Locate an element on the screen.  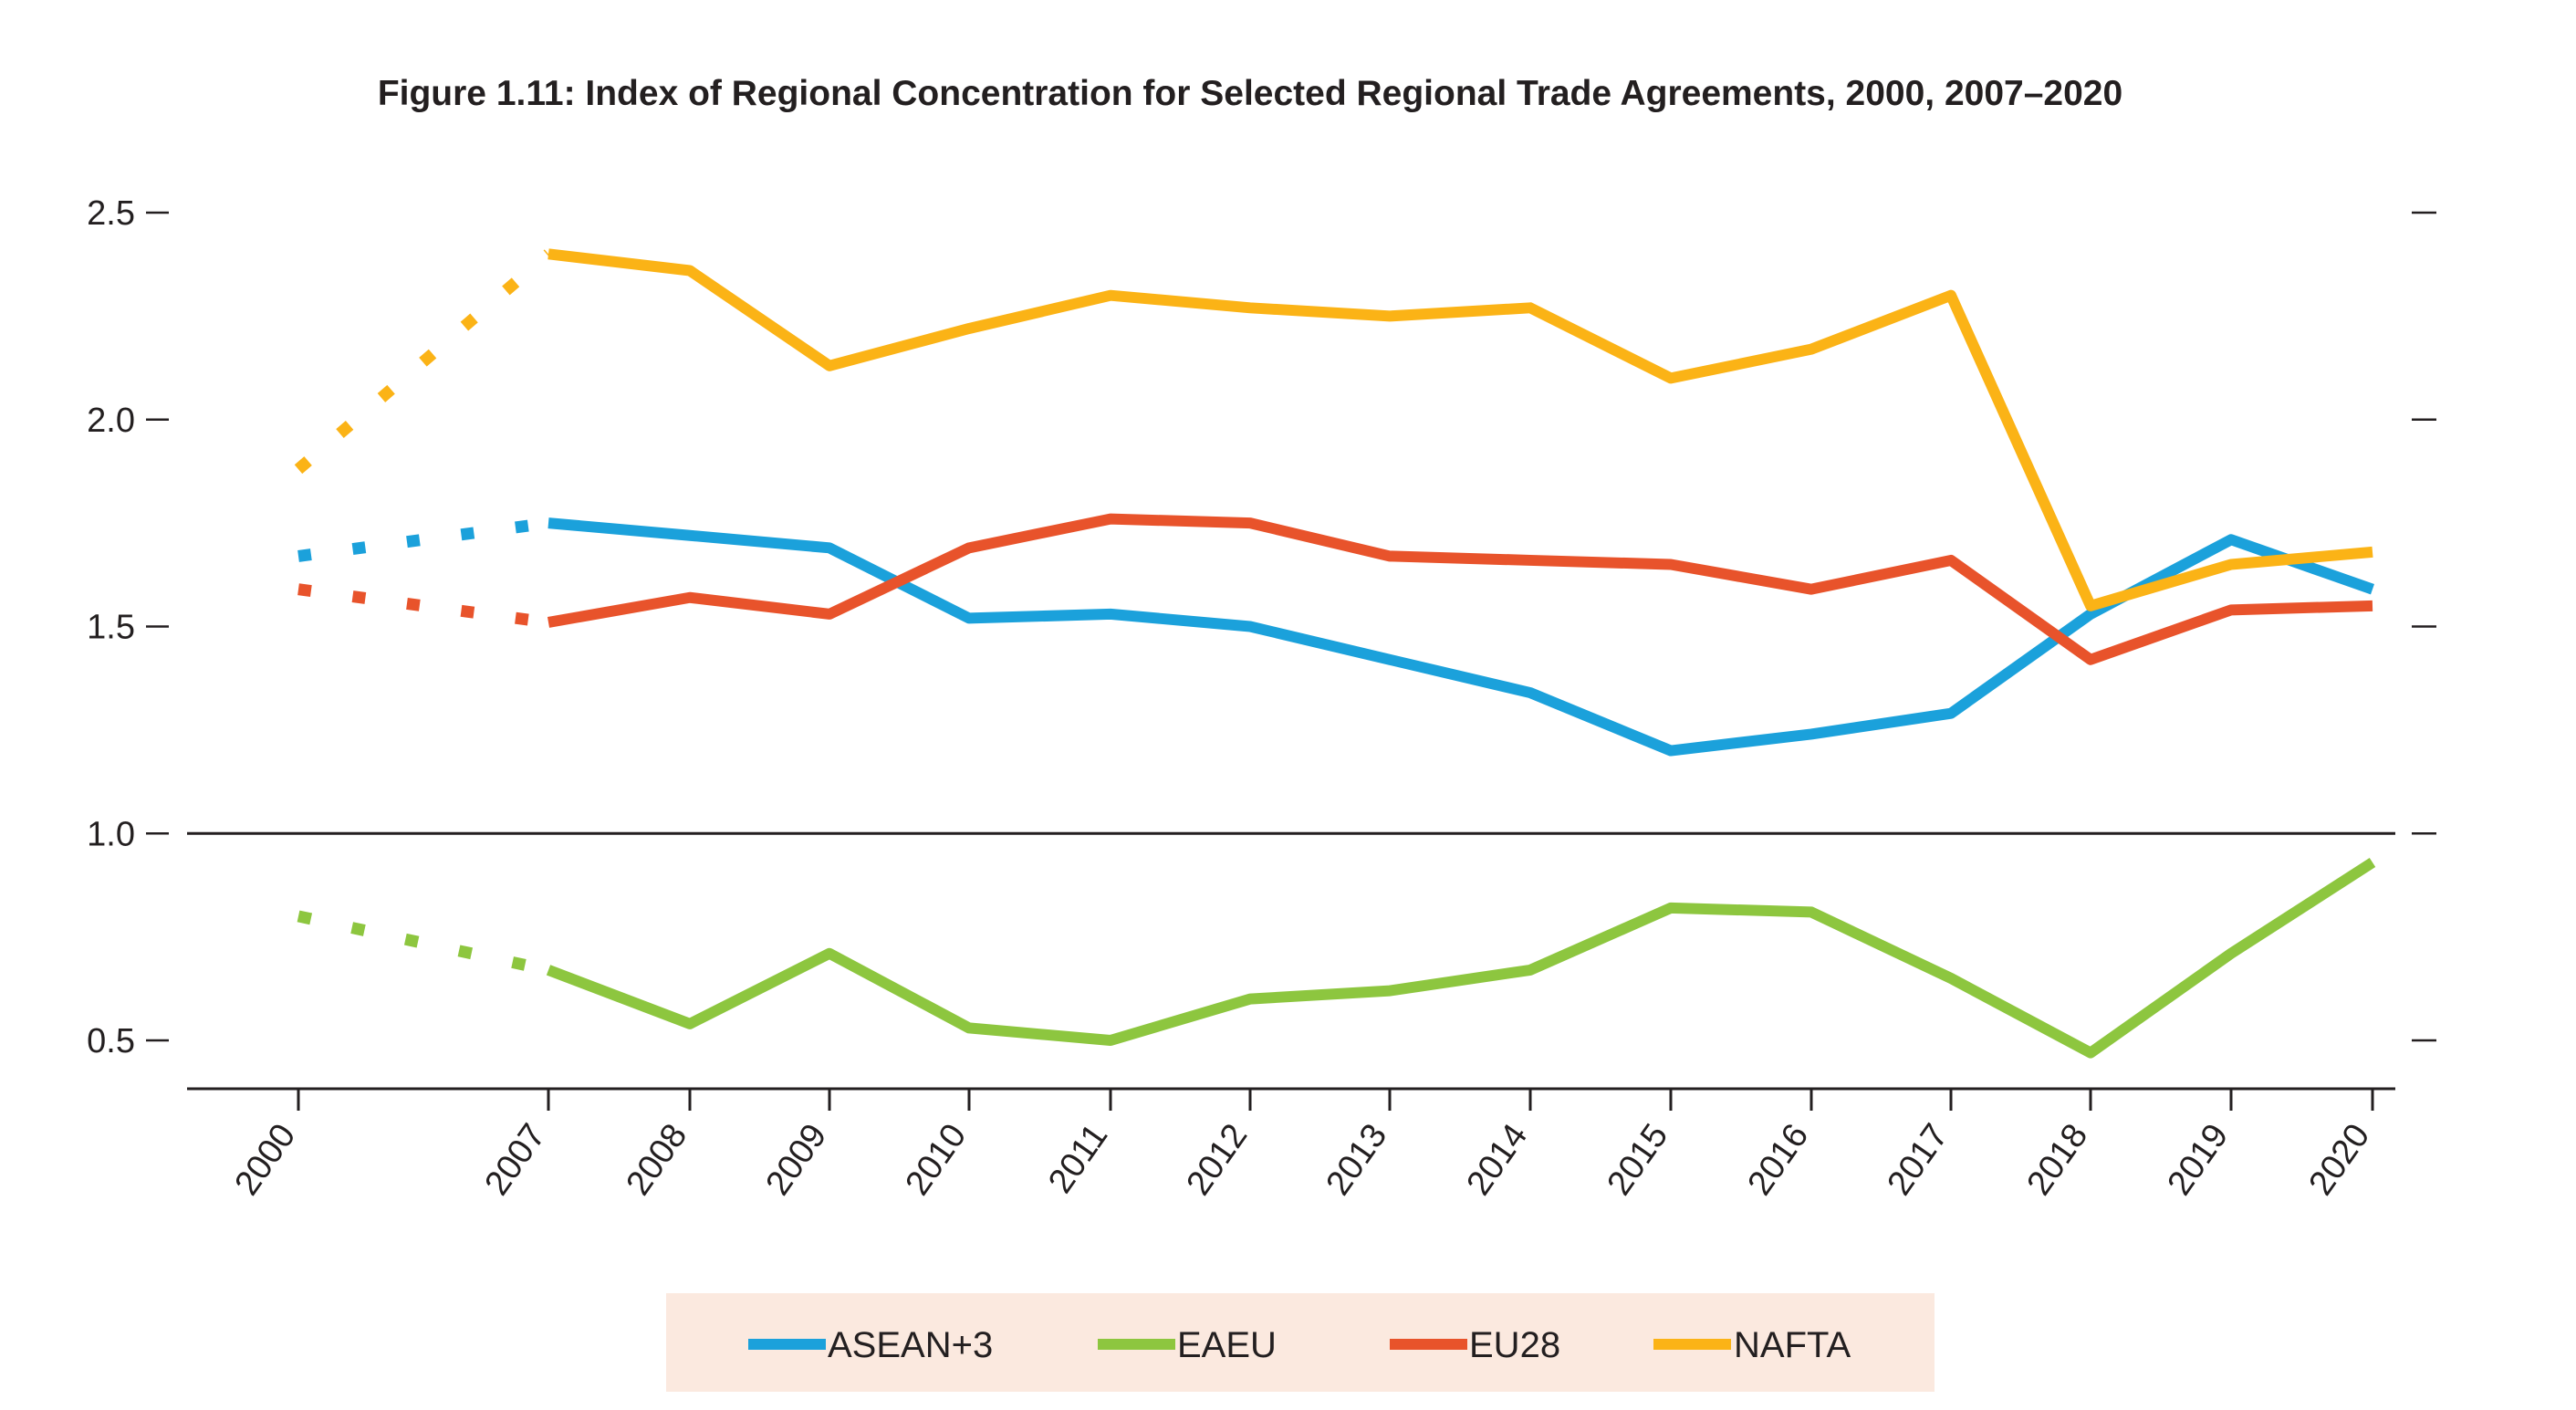
x-tick-label: 2018 is located at coordinates (2057, 1159).